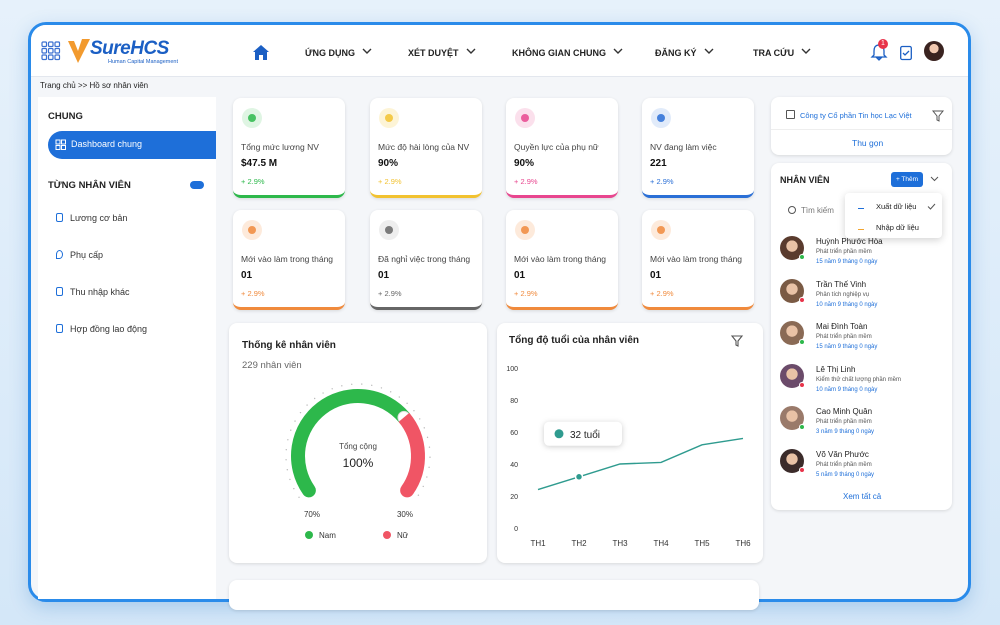  Describe the element at coordinates (358, 463) in the screenshot. I see `gauge-center-value: 100%` at that location.